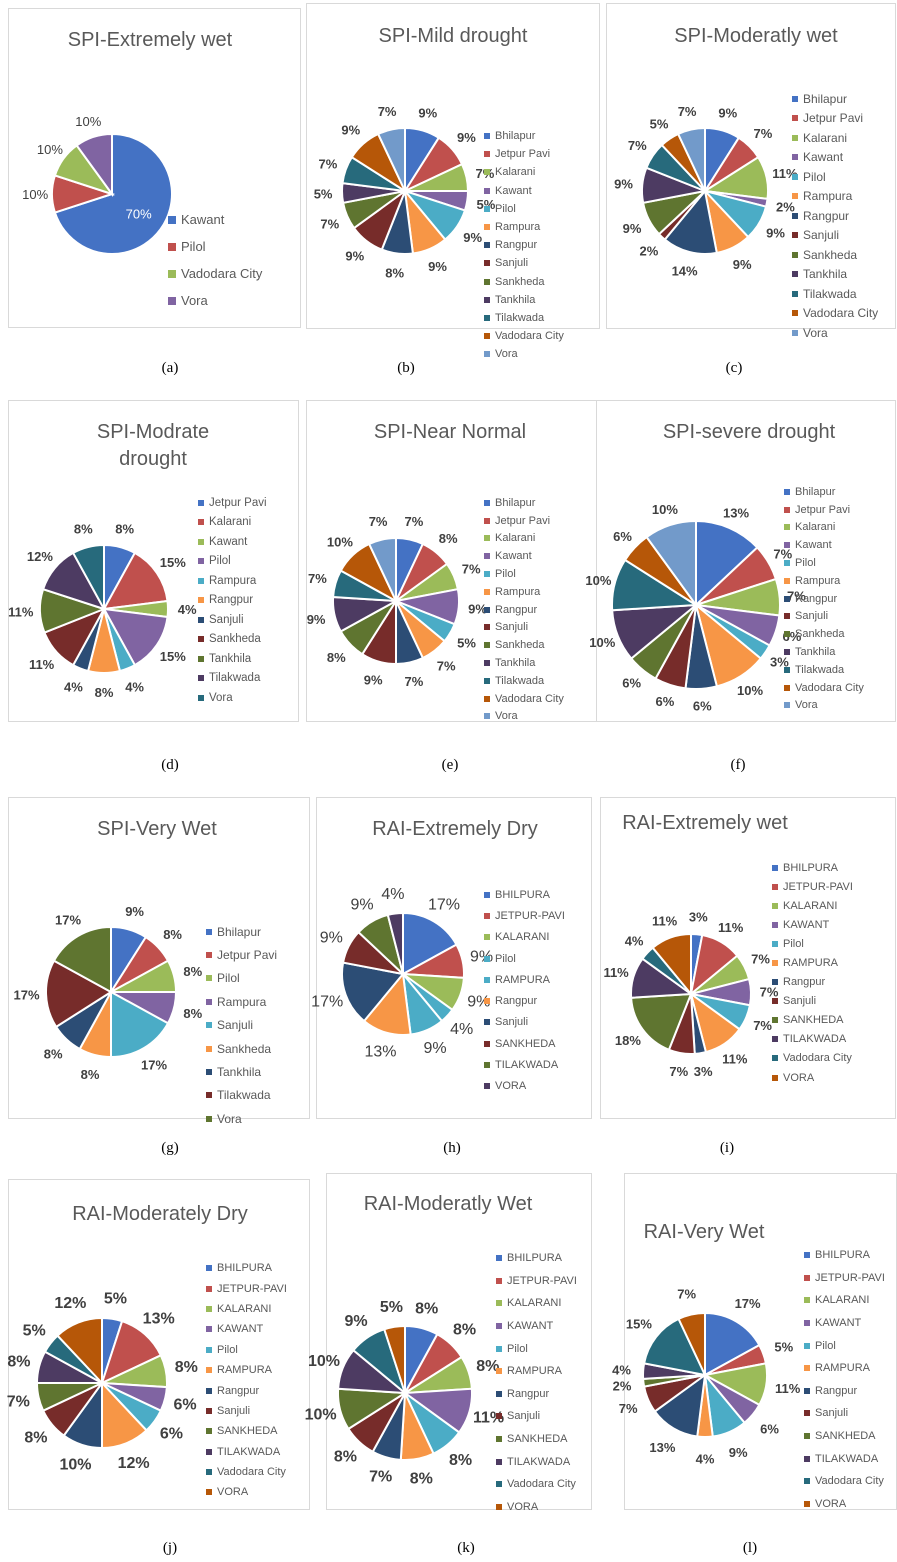 The image size is (897, 1562). Describe the element at coordinates (246, 1492) in the screenshot. I see `legend-item-j-12: VORA` at that location.